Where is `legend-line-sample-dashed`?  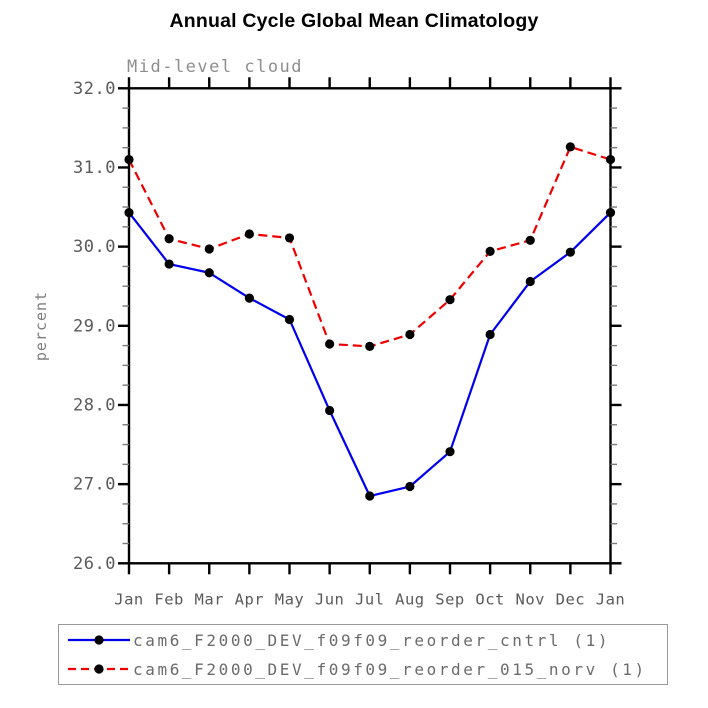 legend-line-sample-dashed is located at coordinates (99, 669).